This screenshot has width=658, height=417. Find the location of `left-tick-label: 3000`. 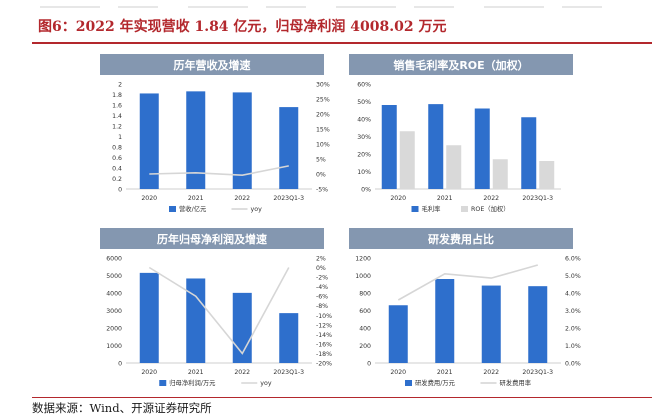

left-tick-label: 3000 is located at coordinates (114, 311).